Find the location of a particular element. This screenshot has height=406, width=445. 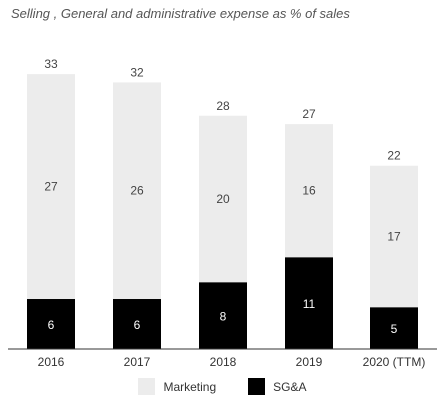

data-label-marketing-3: 16 is located at coordinates (309, 191).